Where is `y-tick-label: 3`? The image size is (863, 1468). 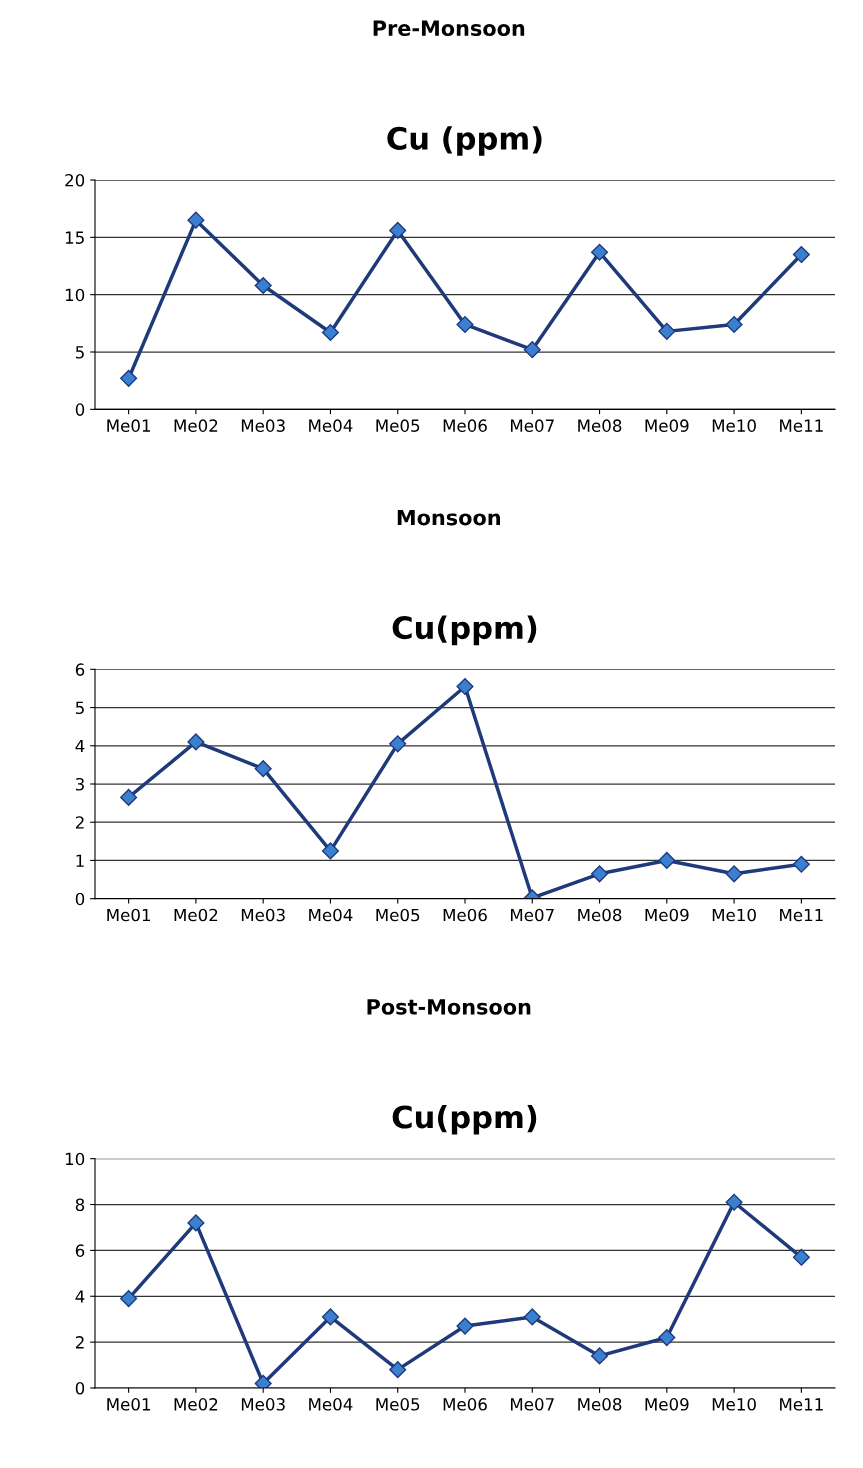
y-tick-label: 3 is located at coordinates (79, 784).